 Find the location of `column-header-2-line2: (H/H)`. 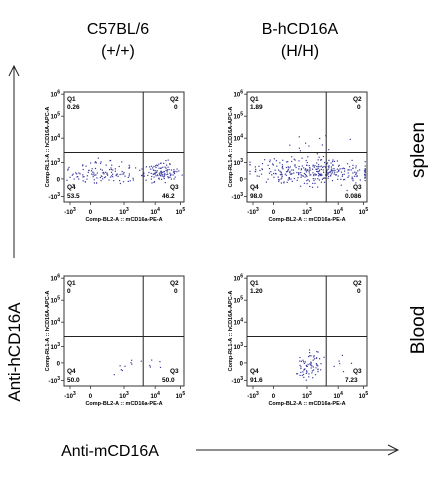

column-header-2-line2: (H/H) is located at coordinates (300, 51).